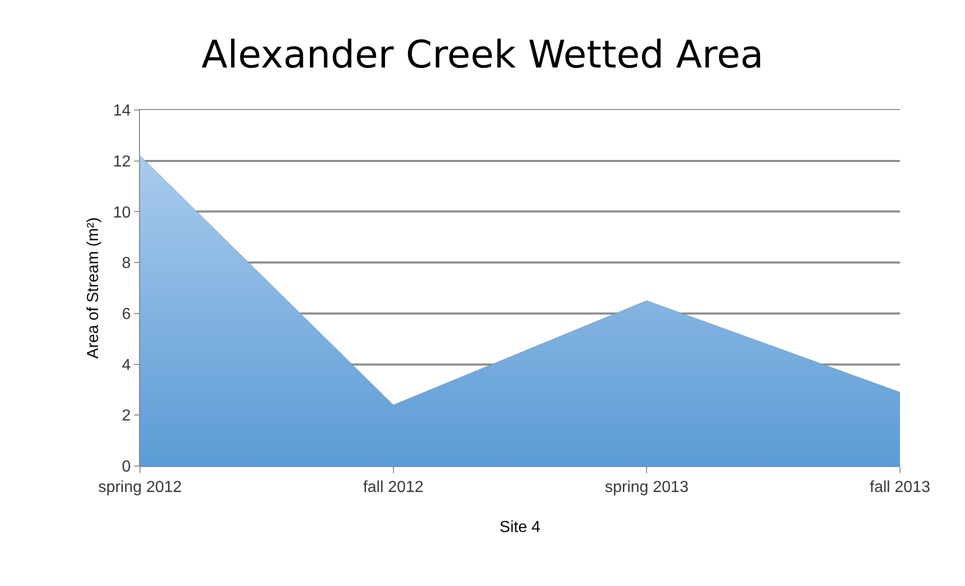 This screenshot has height=586, width=965. I want to click on x-tick-label: fall 2013, so click(900, 487).